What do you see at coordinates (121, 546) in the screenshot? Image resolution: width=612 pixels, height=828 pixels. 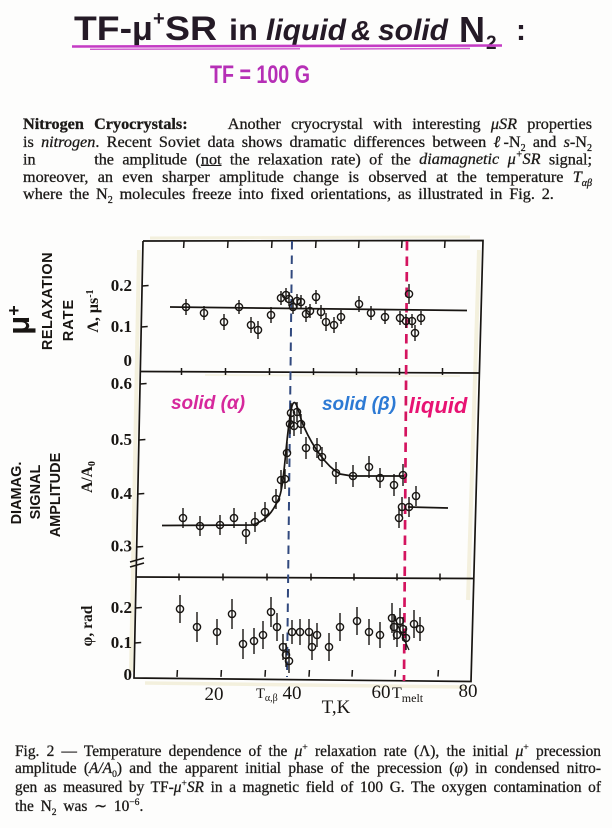 I see `svg-text: 0.3` at bounding box center [121, 546].